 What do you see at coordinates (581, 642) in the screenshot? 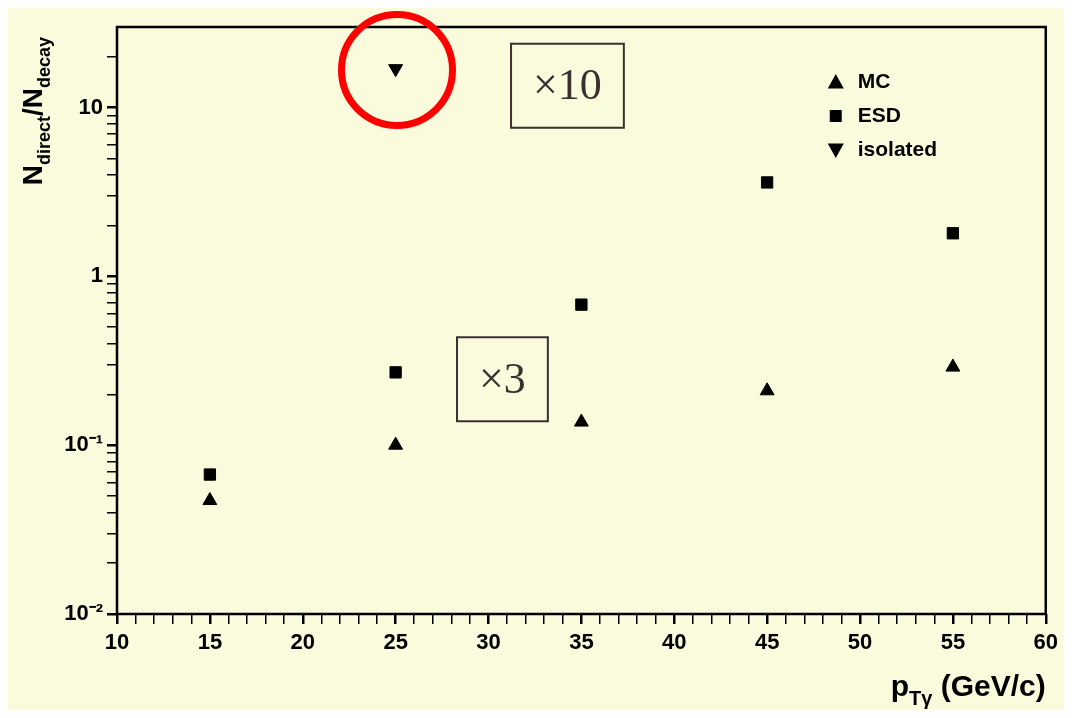
I see `x-tick-label: 35` at bounding box center [581, 642].